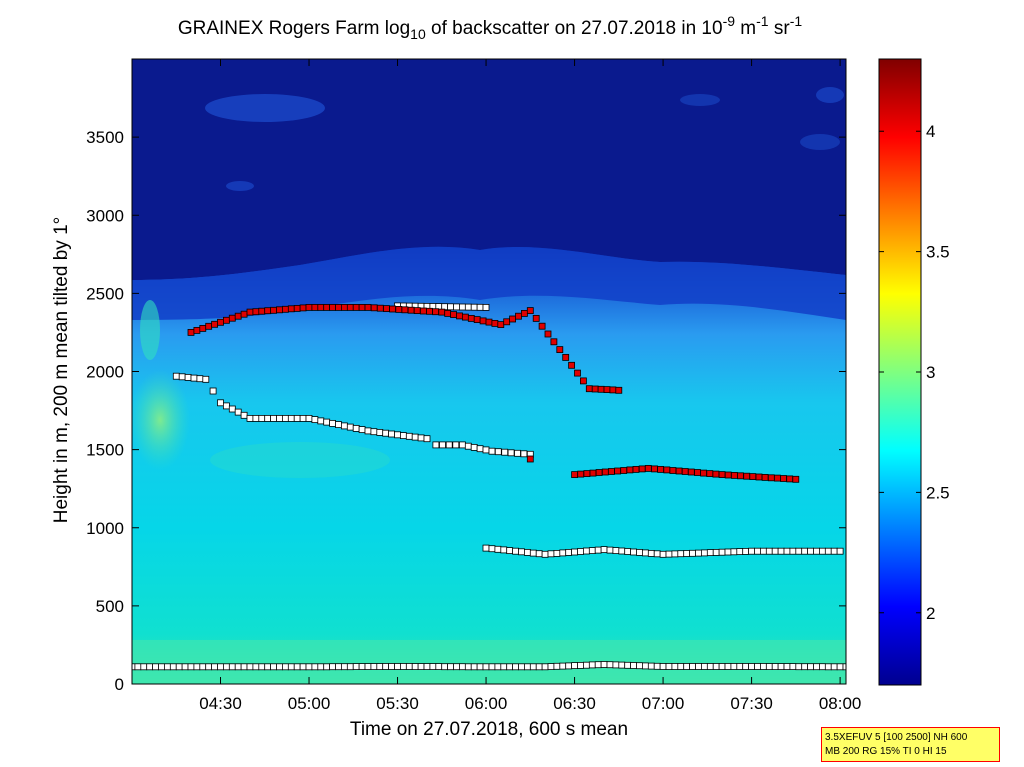 The image size is (1024, 767). What do you see at coordinates (105, 528) in the screenshot?
I see `y-tick-label-2: 1000` at bounding box center [105, 528].